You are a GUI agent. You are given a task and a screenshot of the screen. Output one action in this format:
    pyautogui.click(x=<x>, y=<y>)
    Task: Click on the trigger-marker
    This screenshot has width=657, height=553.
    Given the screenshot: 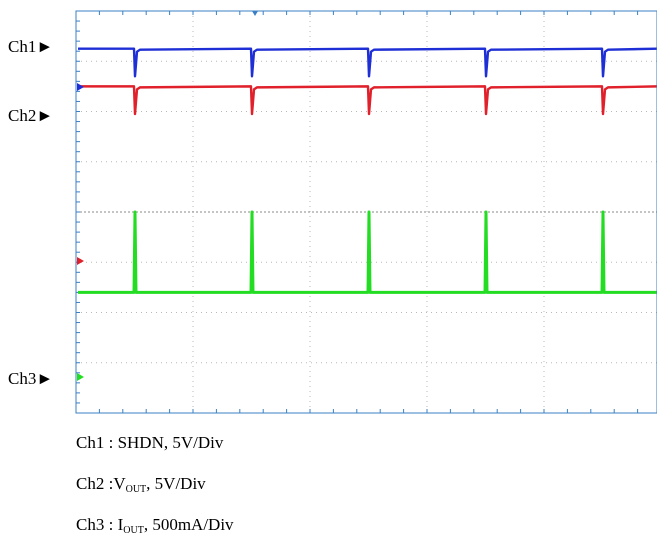 What is the action you would take?
    pyautogui.click(x=255, y=13)
    